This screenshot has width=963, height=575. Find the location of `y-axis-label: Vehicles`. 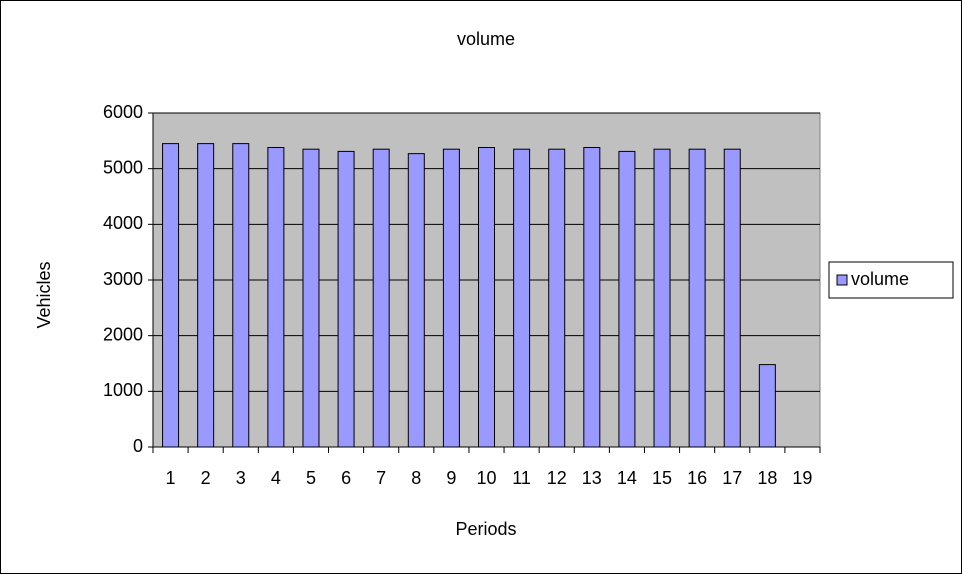

y-axis-label: Vehicles is located at coordinates (44, 294).